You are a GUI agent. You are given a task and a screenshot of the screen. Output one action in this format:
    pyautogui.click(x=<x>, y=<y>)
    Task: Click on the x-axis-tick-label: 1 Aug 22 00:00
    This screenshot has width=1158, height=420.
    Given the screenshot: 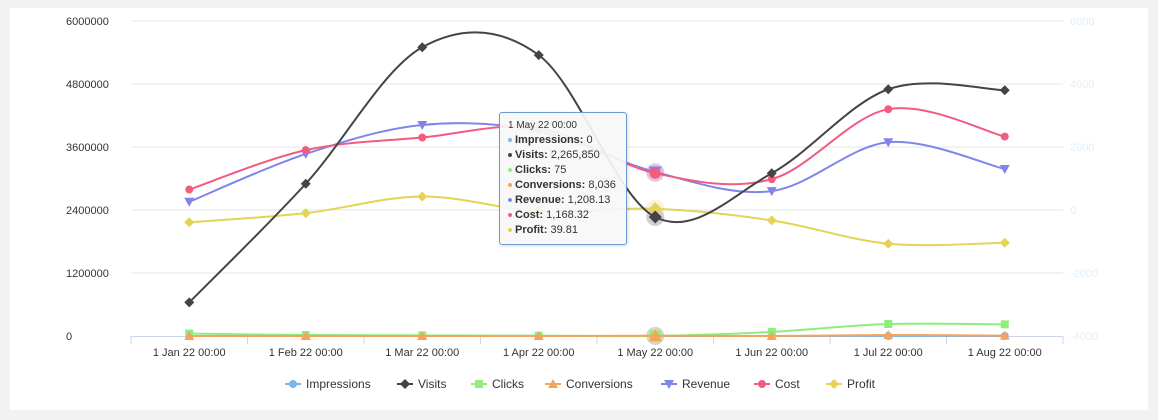 What is the action you would take?
    pyautogui.click(x=1005, y=353)
    